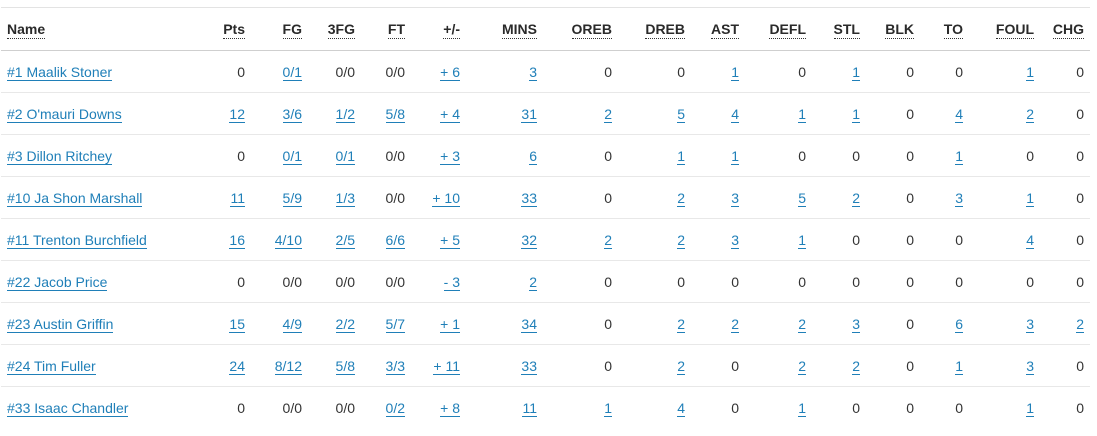 The width and height of the screenshot is (1097, 436). Describe the element at coordinates (26, 30) in the screenshot. I see `column-header-label: Name` at that location.